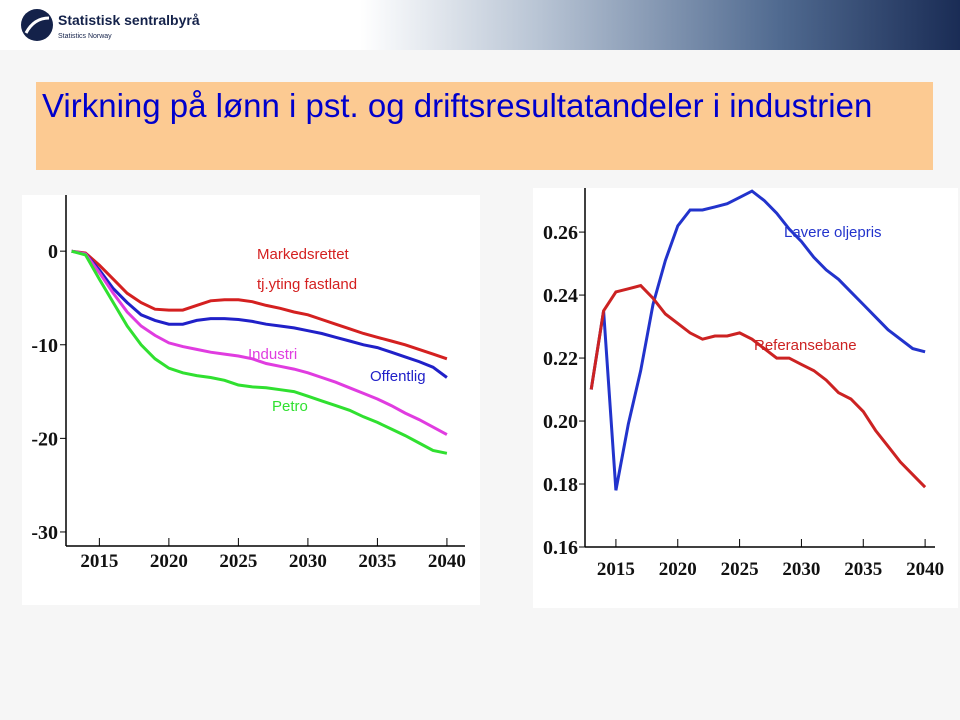 Image resolution: width=960 pixels, height=720 pixels. Describe the element at coordinates (290, 406) in the screenshot. I see `series-label: Petro` at that location.